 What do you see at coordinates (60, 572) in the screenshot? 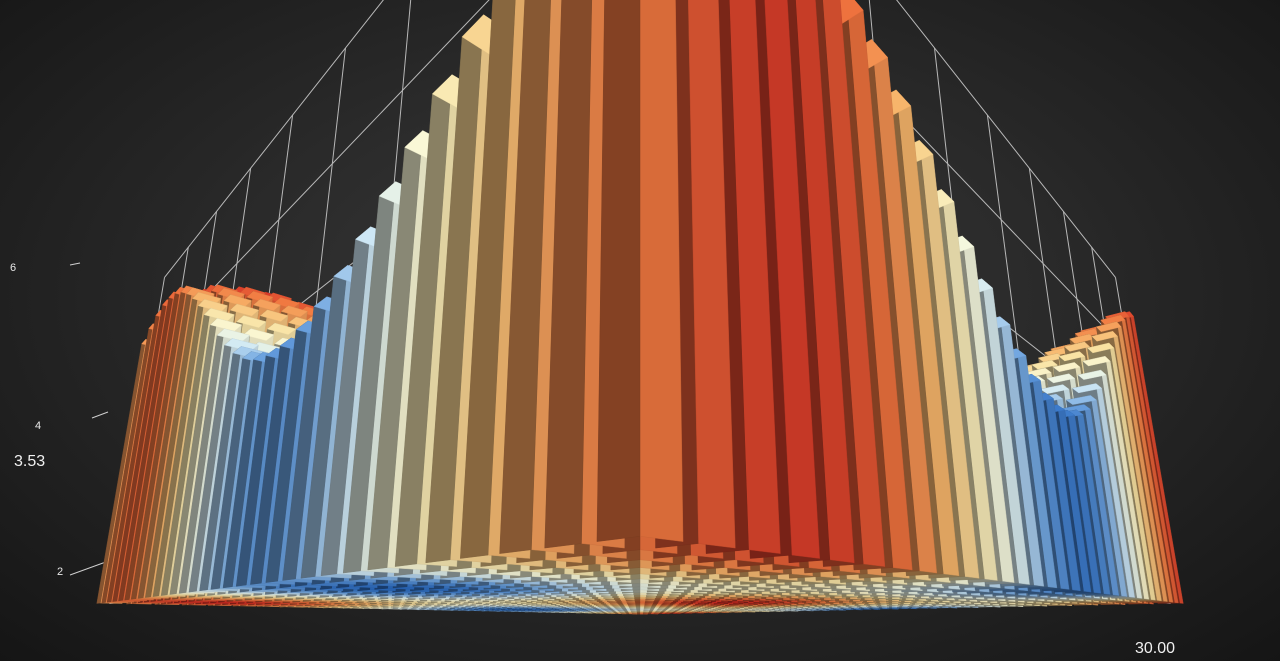
I see `z-tick-label-2: 2` at bounding box center [60, 572].